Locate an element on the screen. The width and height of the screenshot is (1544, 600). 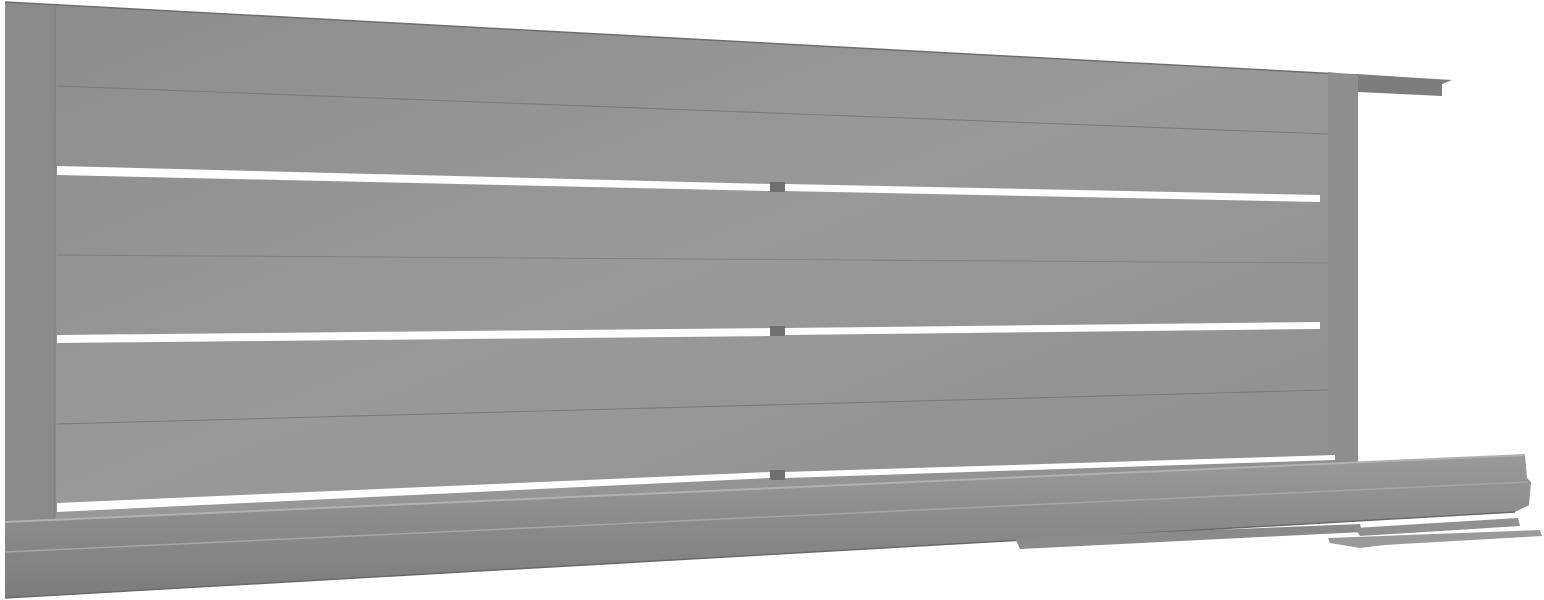
rail-stripe is located at coordinates (766, 517).